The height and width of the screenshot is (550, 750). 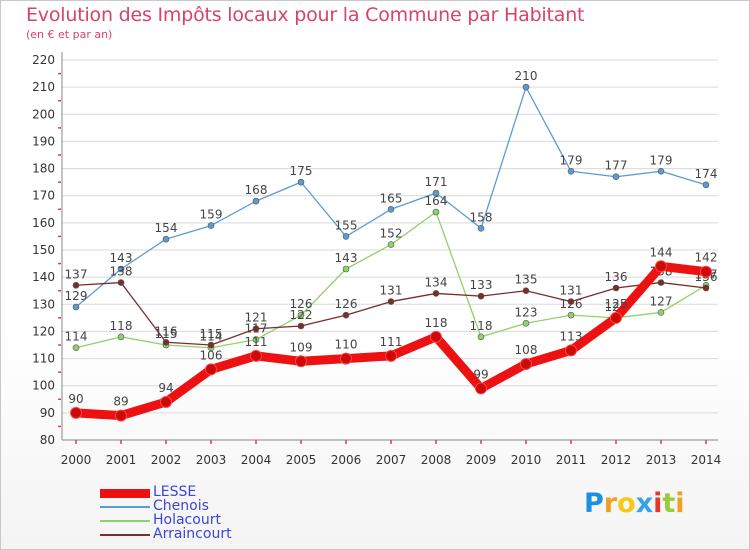 What do you see at coordinates (256, 318) in the screenshot?
I see `data-label-arraincourt: 121` at bounding box center [256, 318].